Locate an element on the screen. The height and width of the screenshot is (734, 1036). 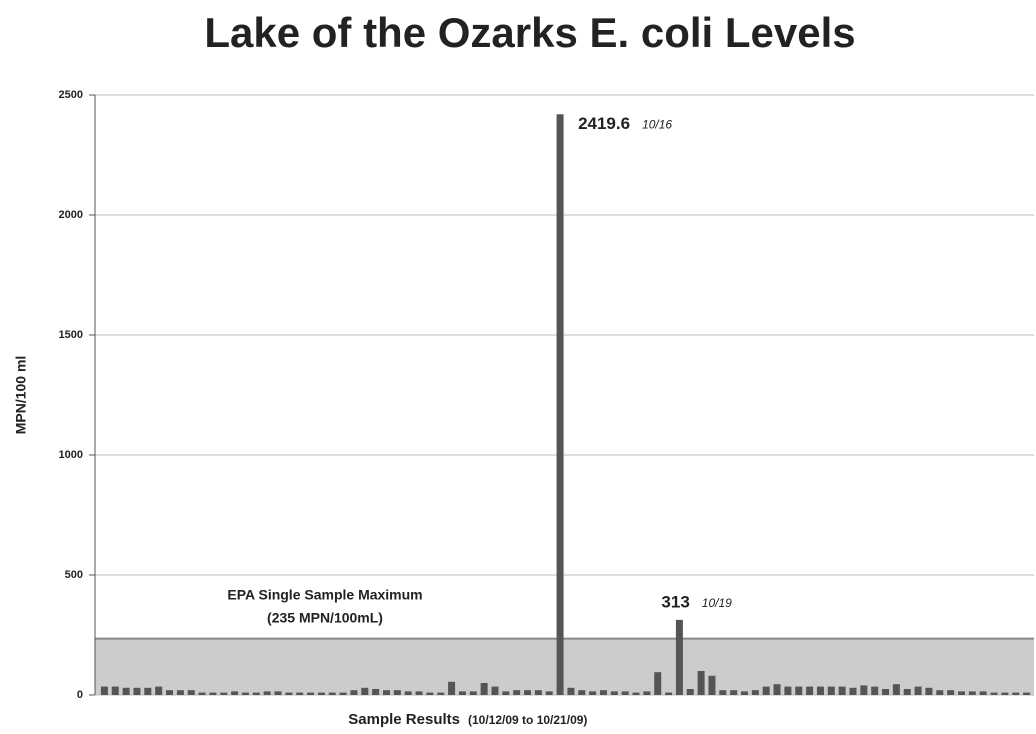
y-tick-label: 0 is located at coordinates (80, 695).